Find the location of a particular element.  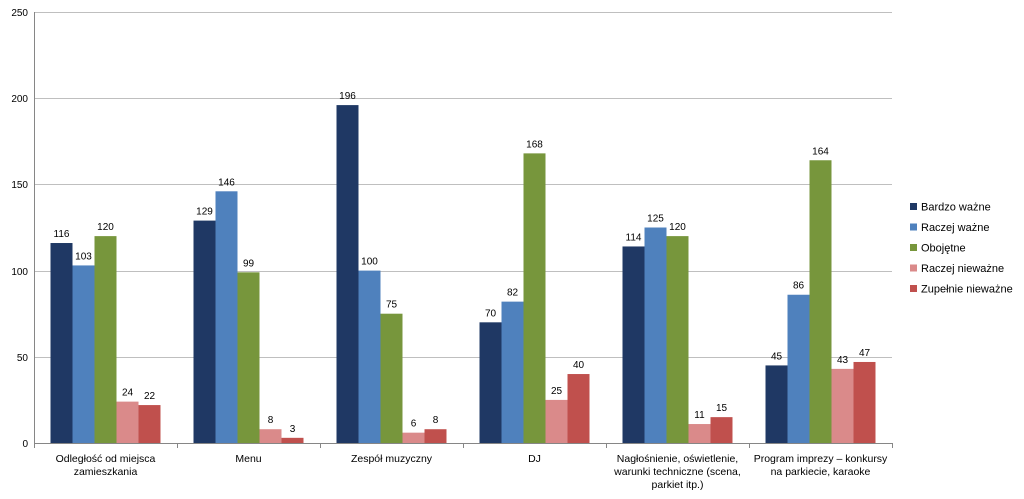

y-tick-label: 50 is located at coordinates (23, 358).